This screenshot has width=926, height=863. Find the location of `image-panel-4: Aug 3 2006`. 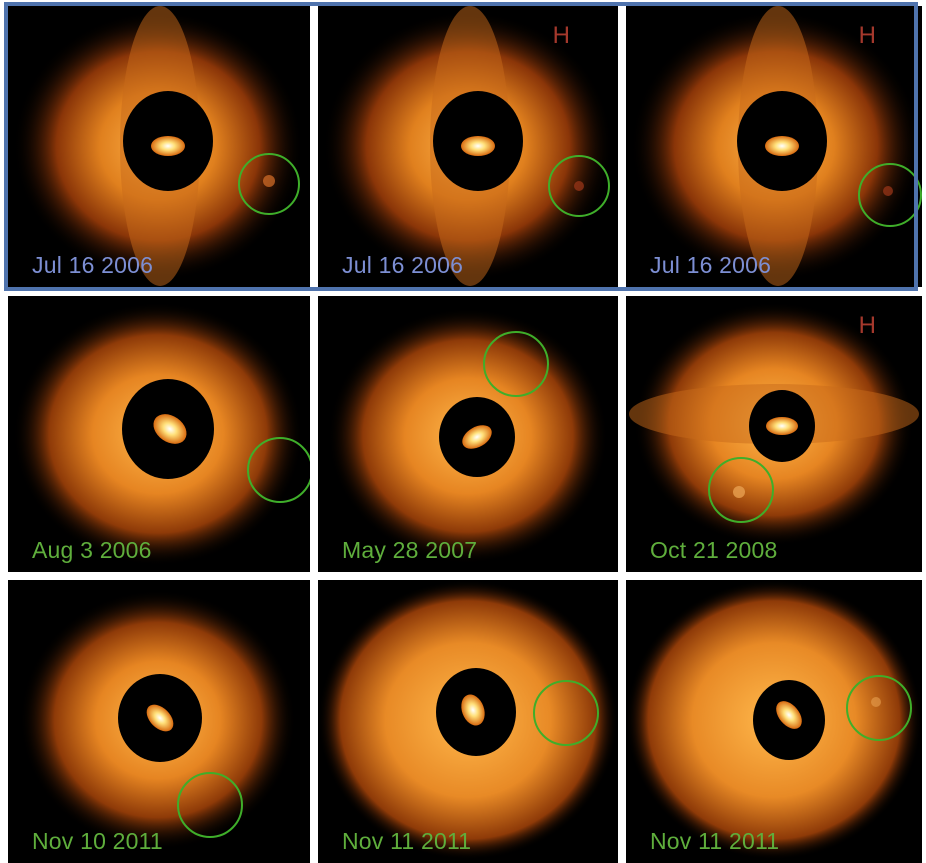

image-panel-4: Aug 3 2006 is located at coordinates (159, 434).